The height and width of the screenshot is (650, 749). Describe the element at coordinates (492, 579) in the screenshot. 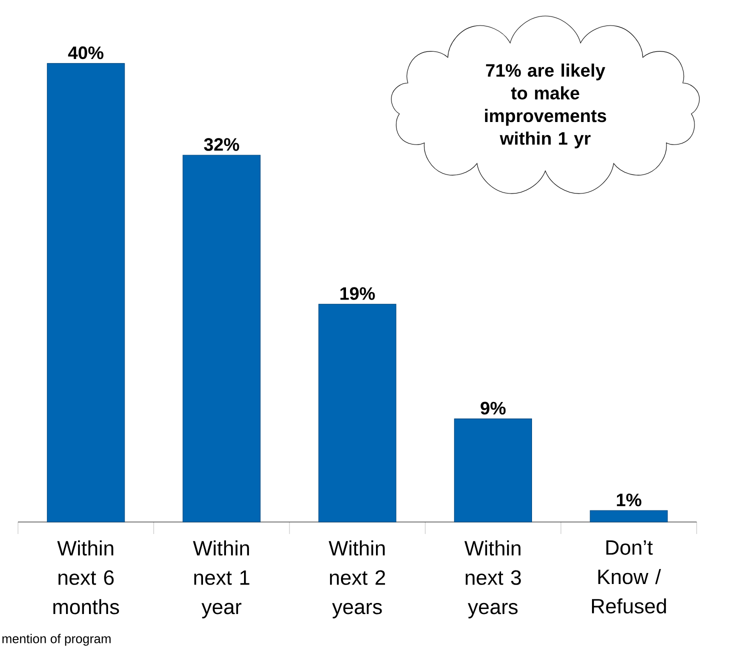

I see `x-tick-label: Within next 3 years` at that location.